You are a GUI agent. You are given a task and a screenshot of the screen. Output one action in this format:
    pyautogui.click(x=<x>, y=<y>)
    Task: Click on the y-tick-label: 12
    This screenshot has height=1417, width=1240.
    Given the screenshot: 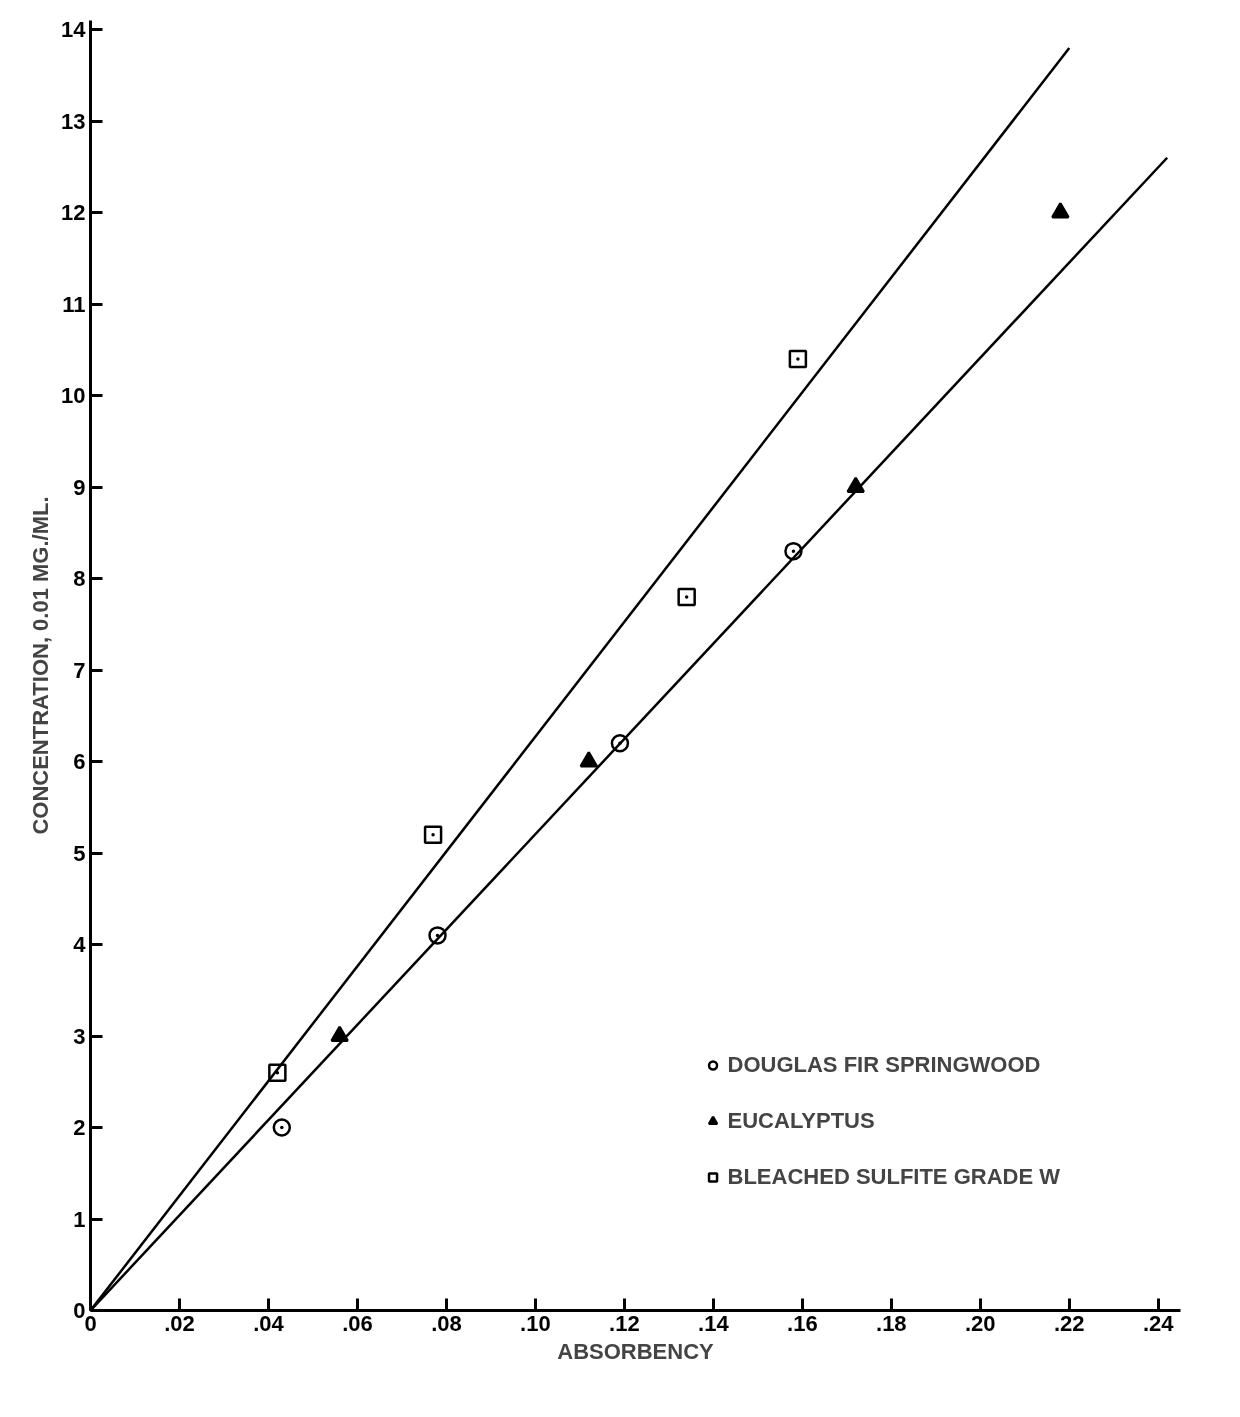 What is the action you would take?
    pyautogui.click(x=73, y=213)
    